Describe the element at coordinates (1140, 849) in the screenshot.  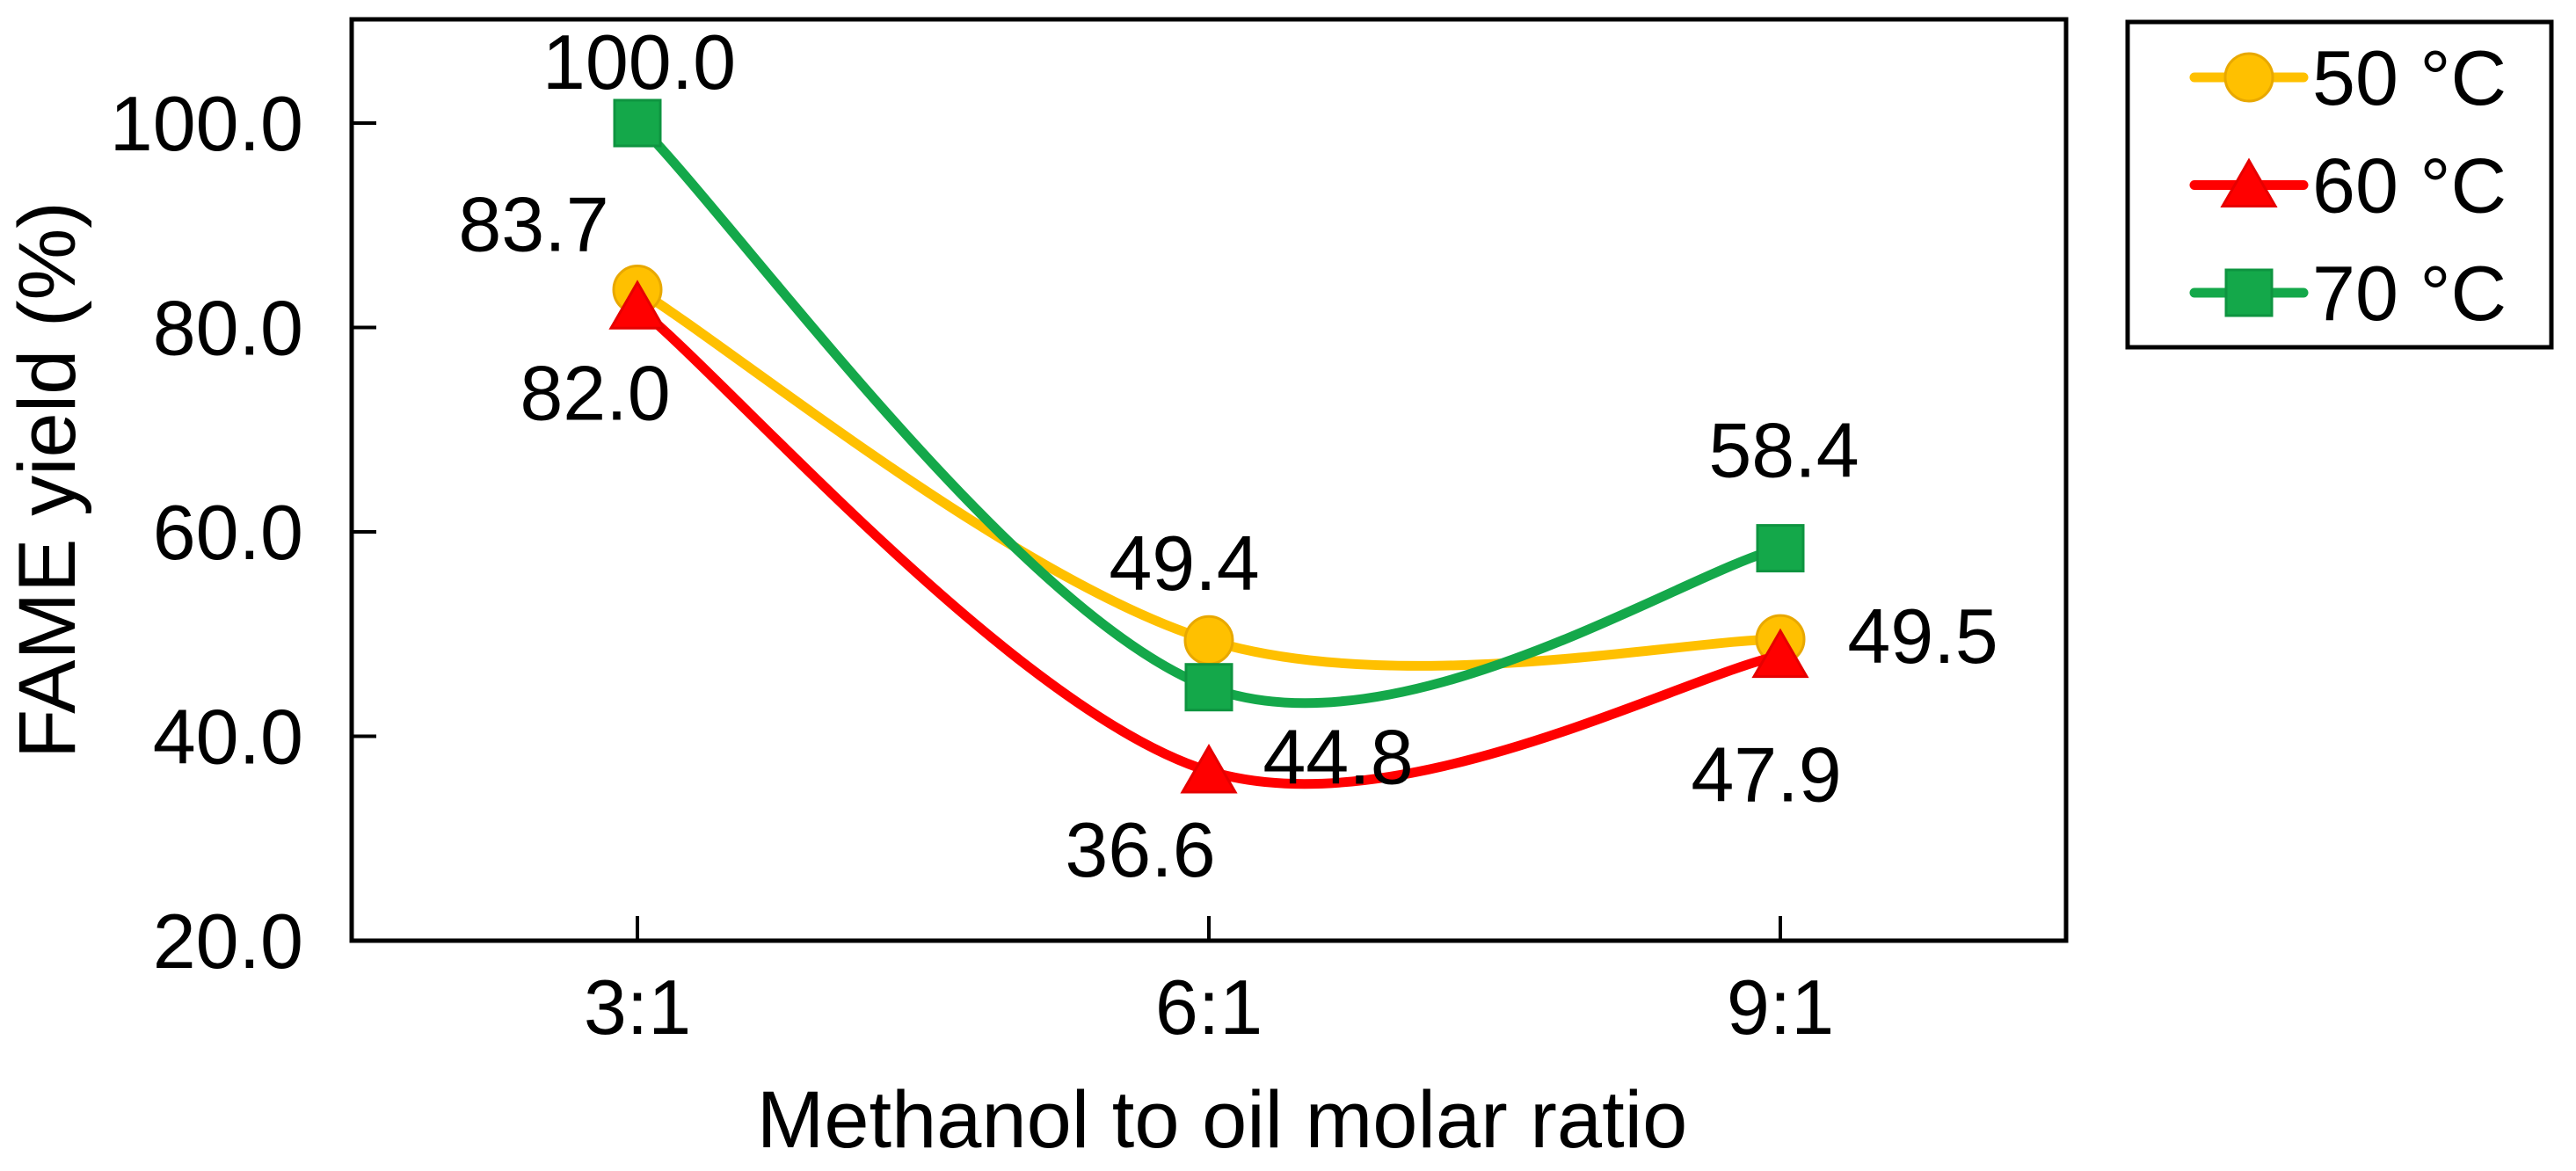
I see `data-label: 36.6` at that location.